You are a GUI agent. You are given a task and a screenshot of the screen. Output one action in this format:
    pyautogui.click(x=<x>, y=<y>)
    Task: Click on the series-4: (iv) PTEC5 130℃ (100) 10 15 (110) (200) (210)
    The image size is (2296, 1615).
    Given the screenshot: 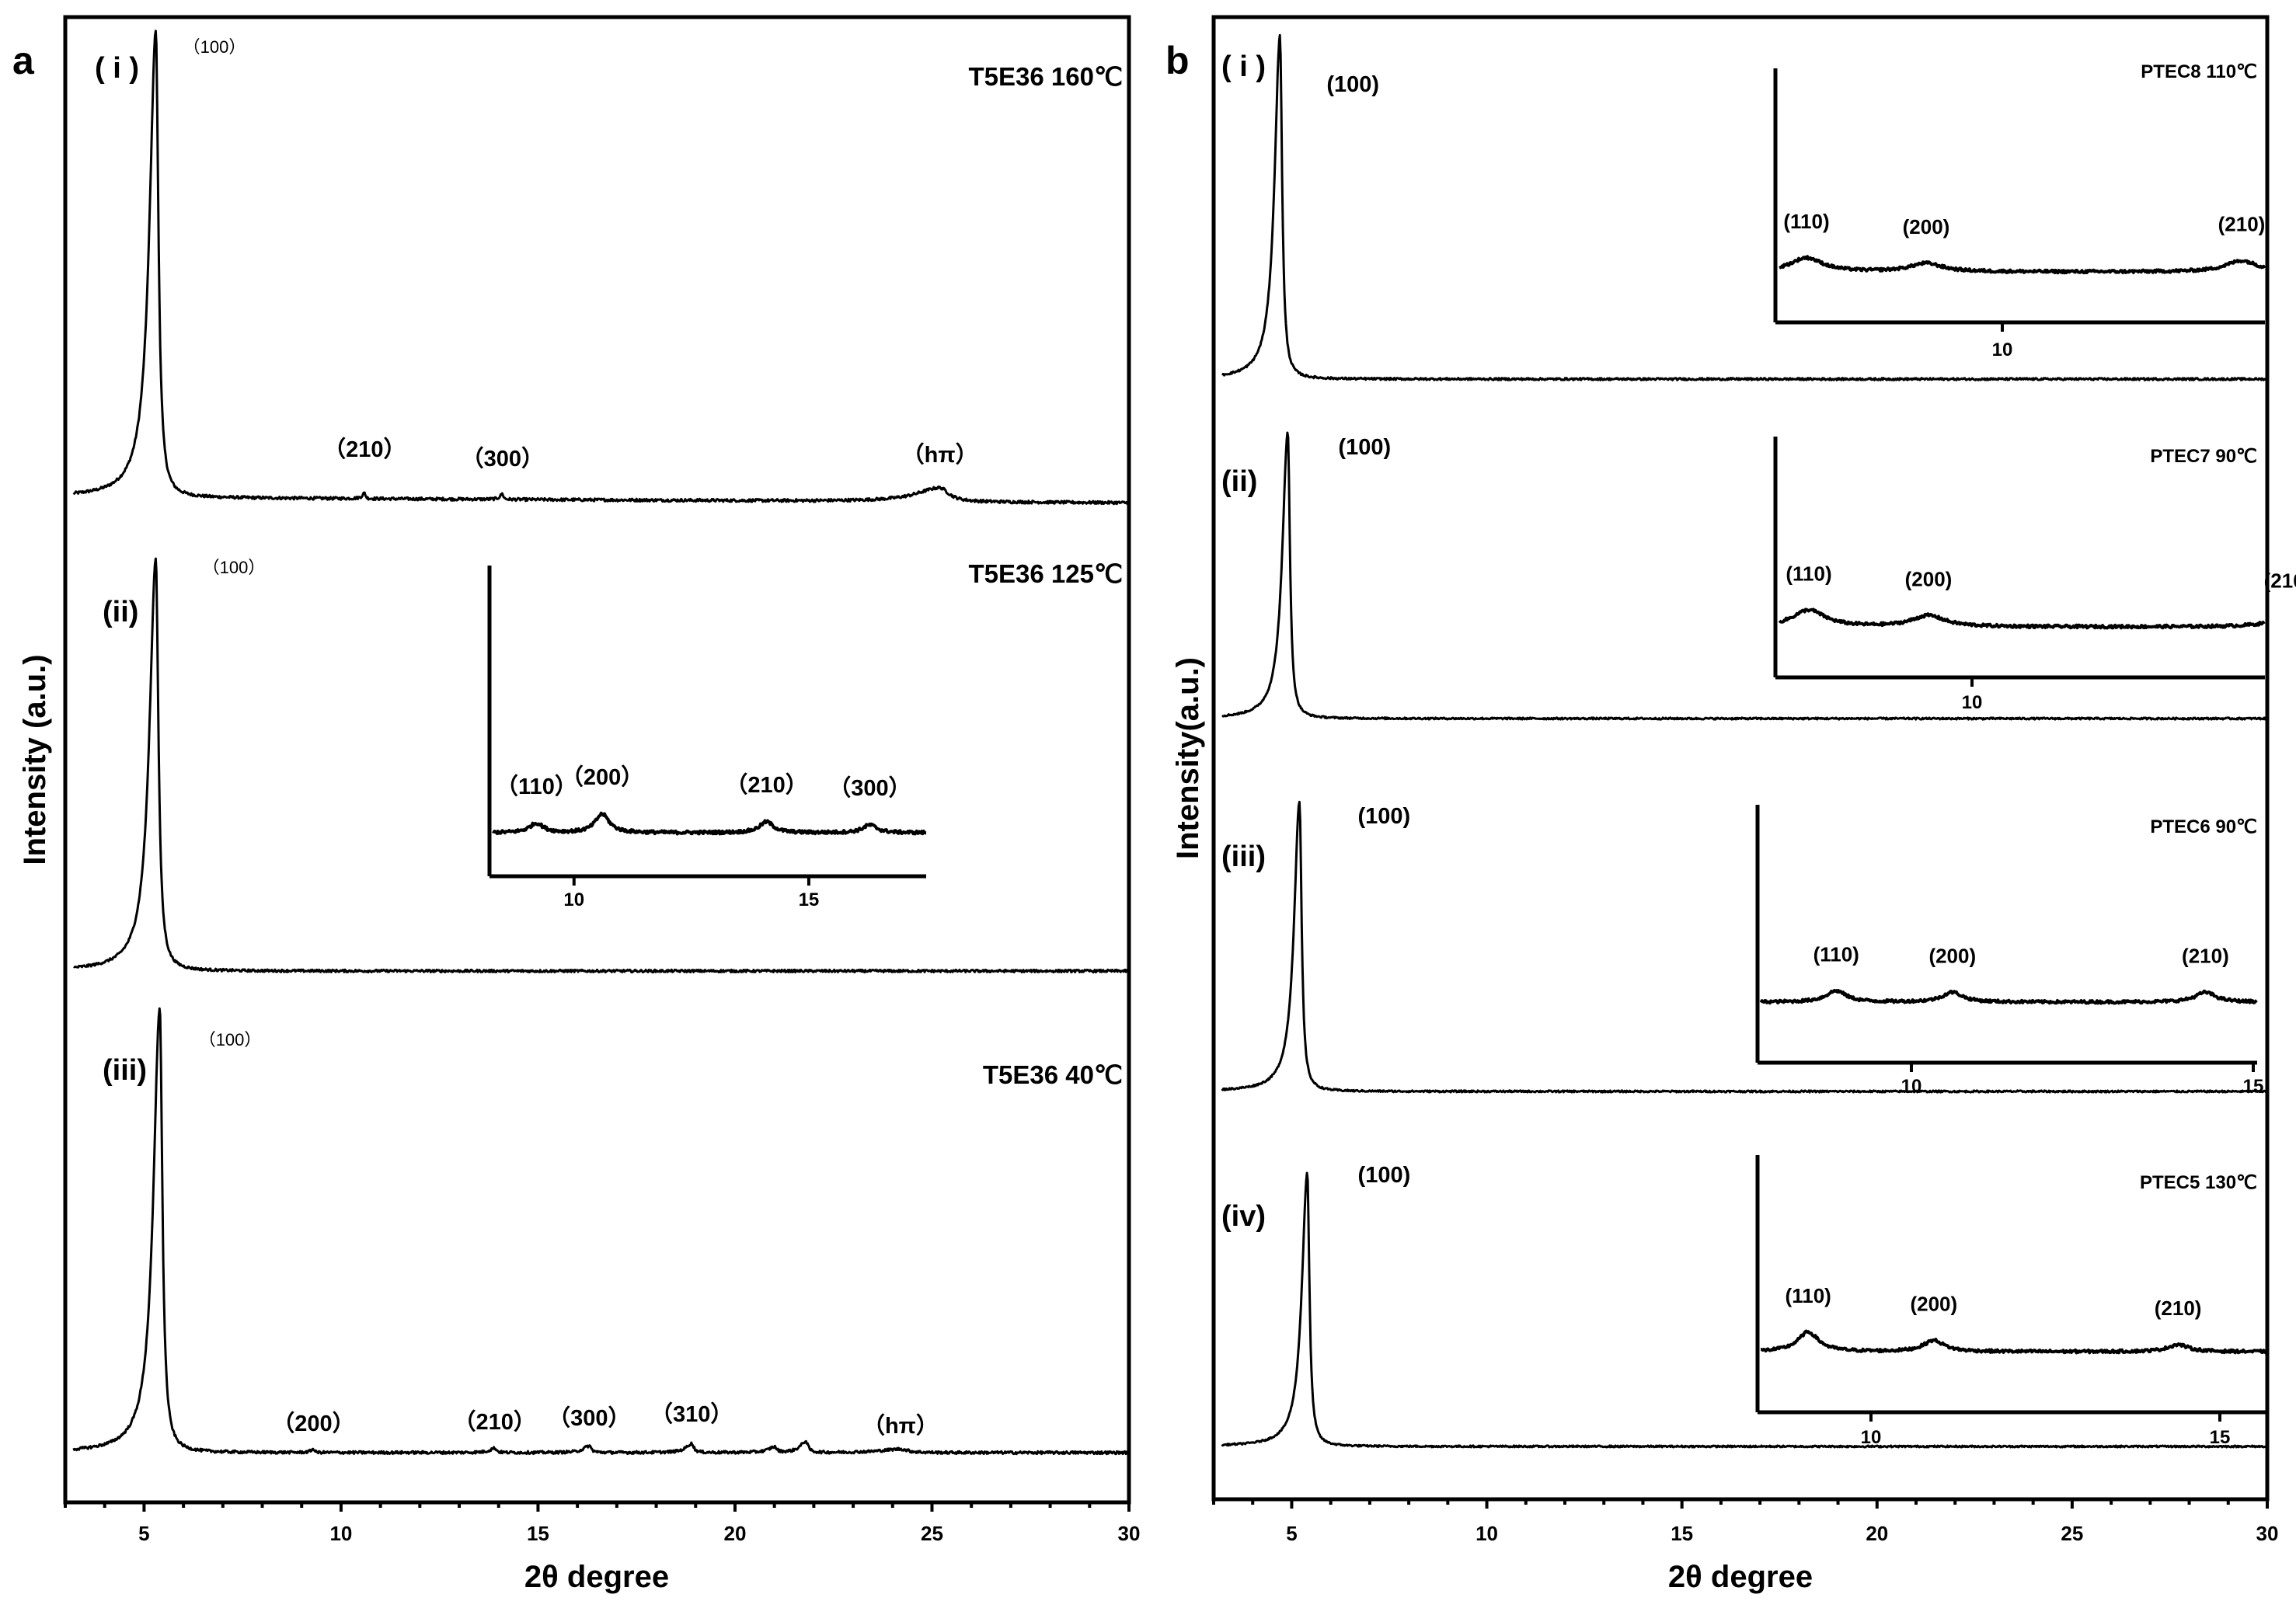 What is the action you would take?
    pyautogui.click(x=1745, y=1302)
    